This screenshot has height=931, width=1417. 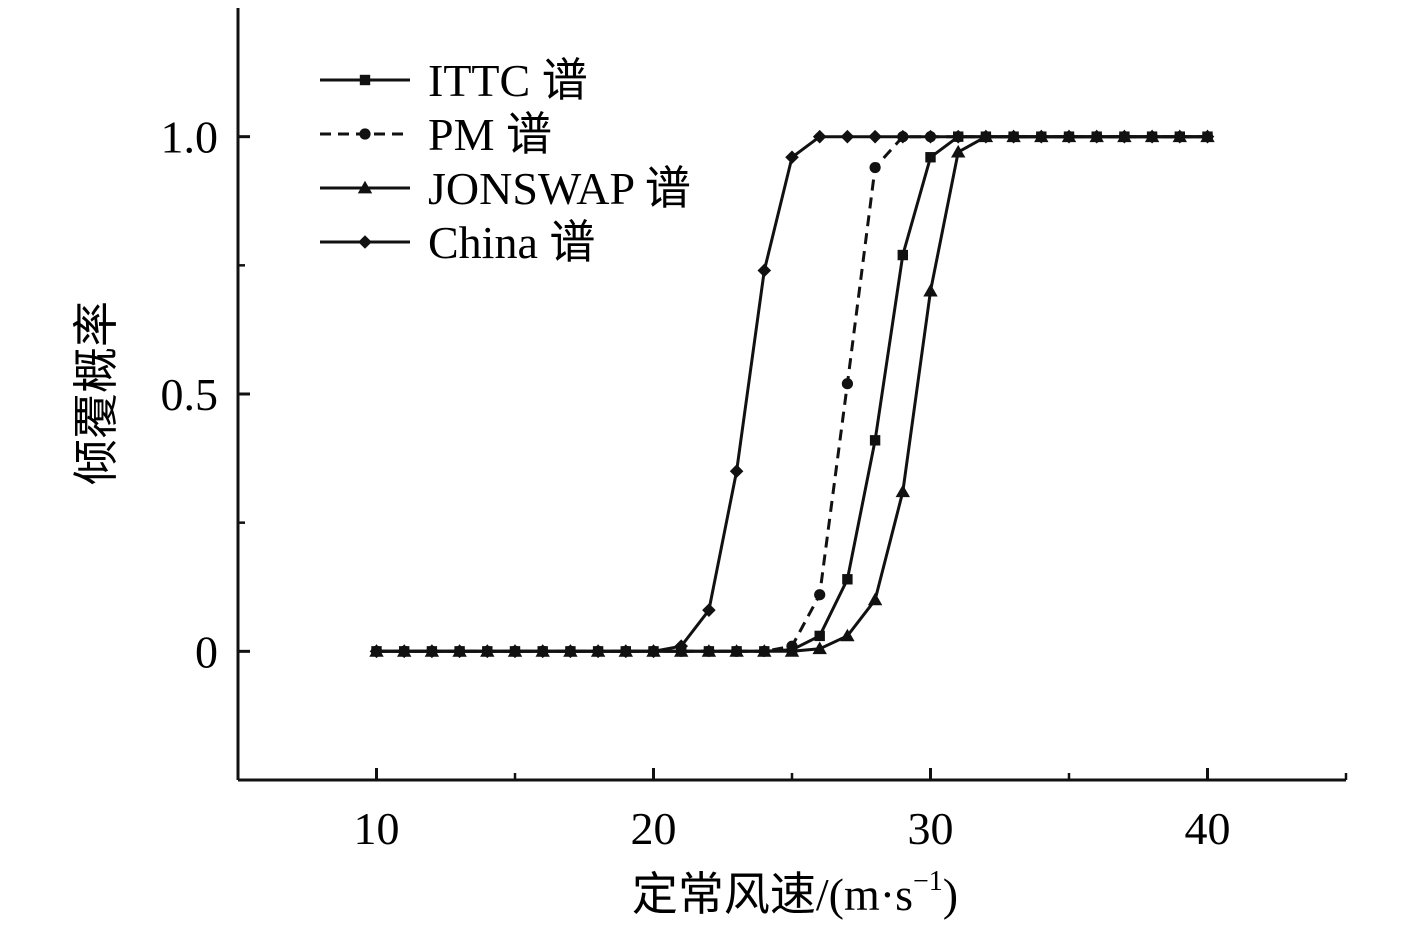 I want to click on y-tick-label: 0.5, so click(x=190, y=394).